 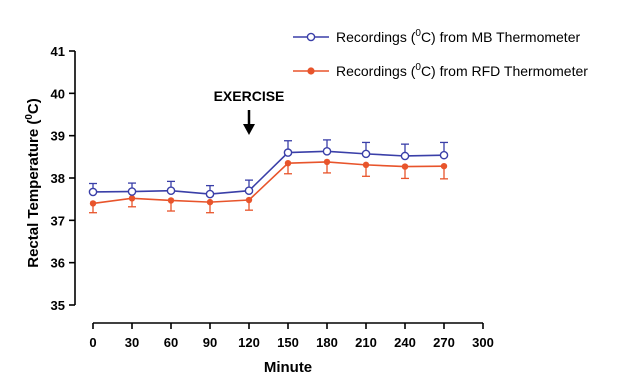 I want to click on x-tick-label: 120, so click(x=249, y=342).